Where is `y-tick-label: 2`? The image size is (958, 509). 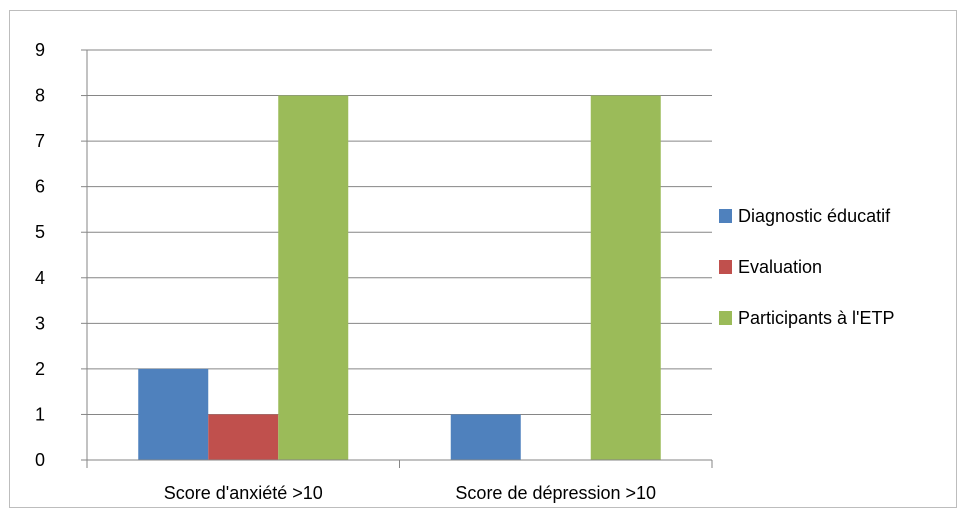
y-tick-label: 2 is located at coordinates (40, 369).